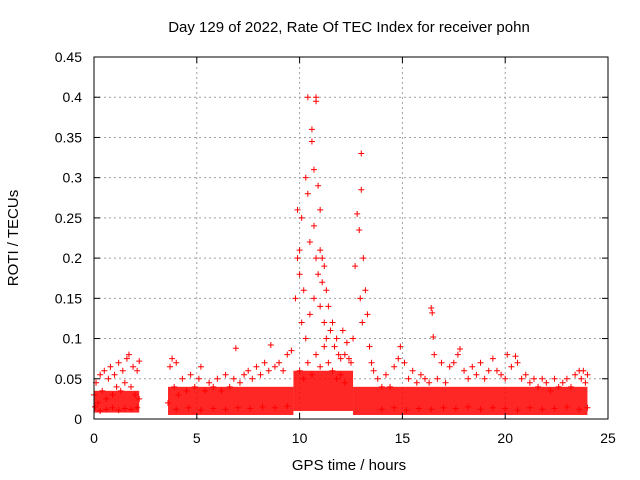 The width and height of the screenshot is (640, 480). What do you see at coordinates (300, 438) in the screenshot?
I see `x-tick-label: 10` at bounding box center [300, 438].